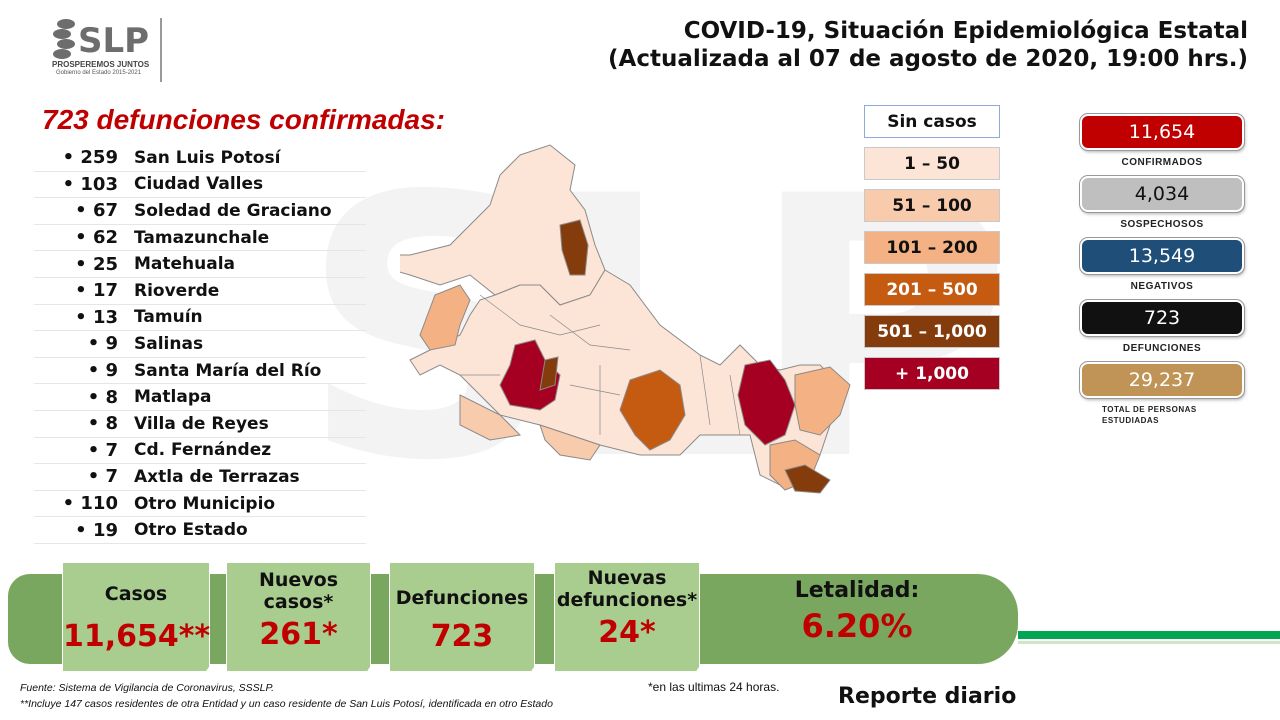 Image resolution: width=1280 pixels, height=720 pixels. Describe the element at coordinates (932, 205) in the screenshot. I see `legend-item: 51 – 100` at that location.